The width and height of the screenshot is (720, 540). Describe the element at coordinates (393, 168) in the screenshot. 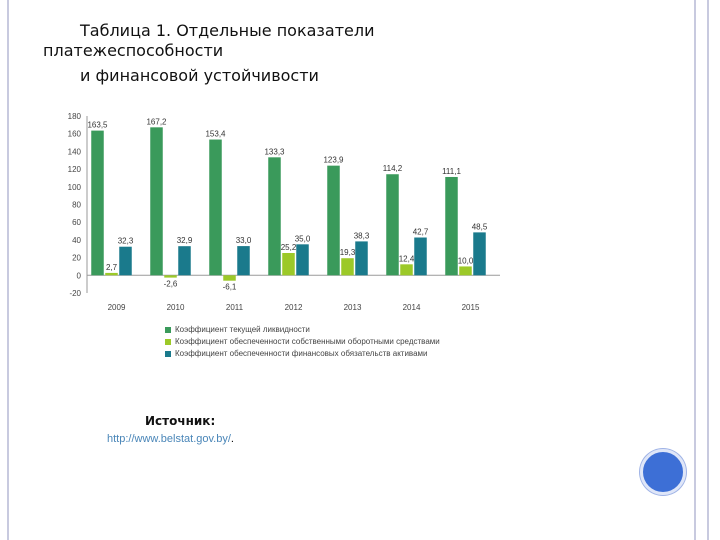

I see `data-label-1: 114,2` at that location.